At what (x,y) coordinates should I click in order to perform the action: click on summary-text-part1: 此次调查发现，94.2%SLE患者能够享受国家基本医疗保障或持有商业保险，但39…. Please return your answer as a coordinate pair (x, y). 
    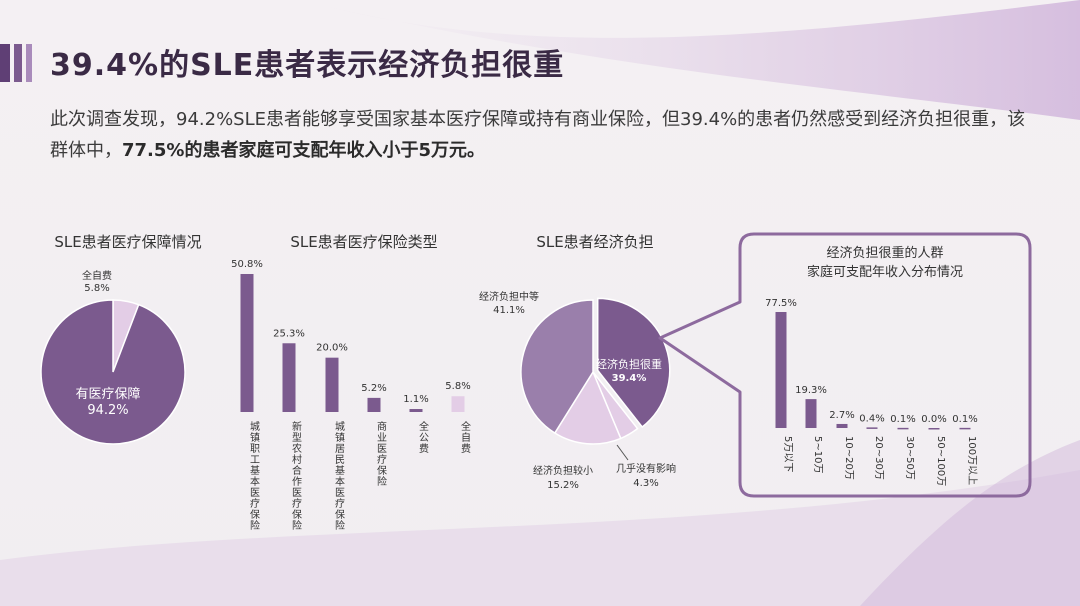
    Looking at the image, I should click on (538, 135).